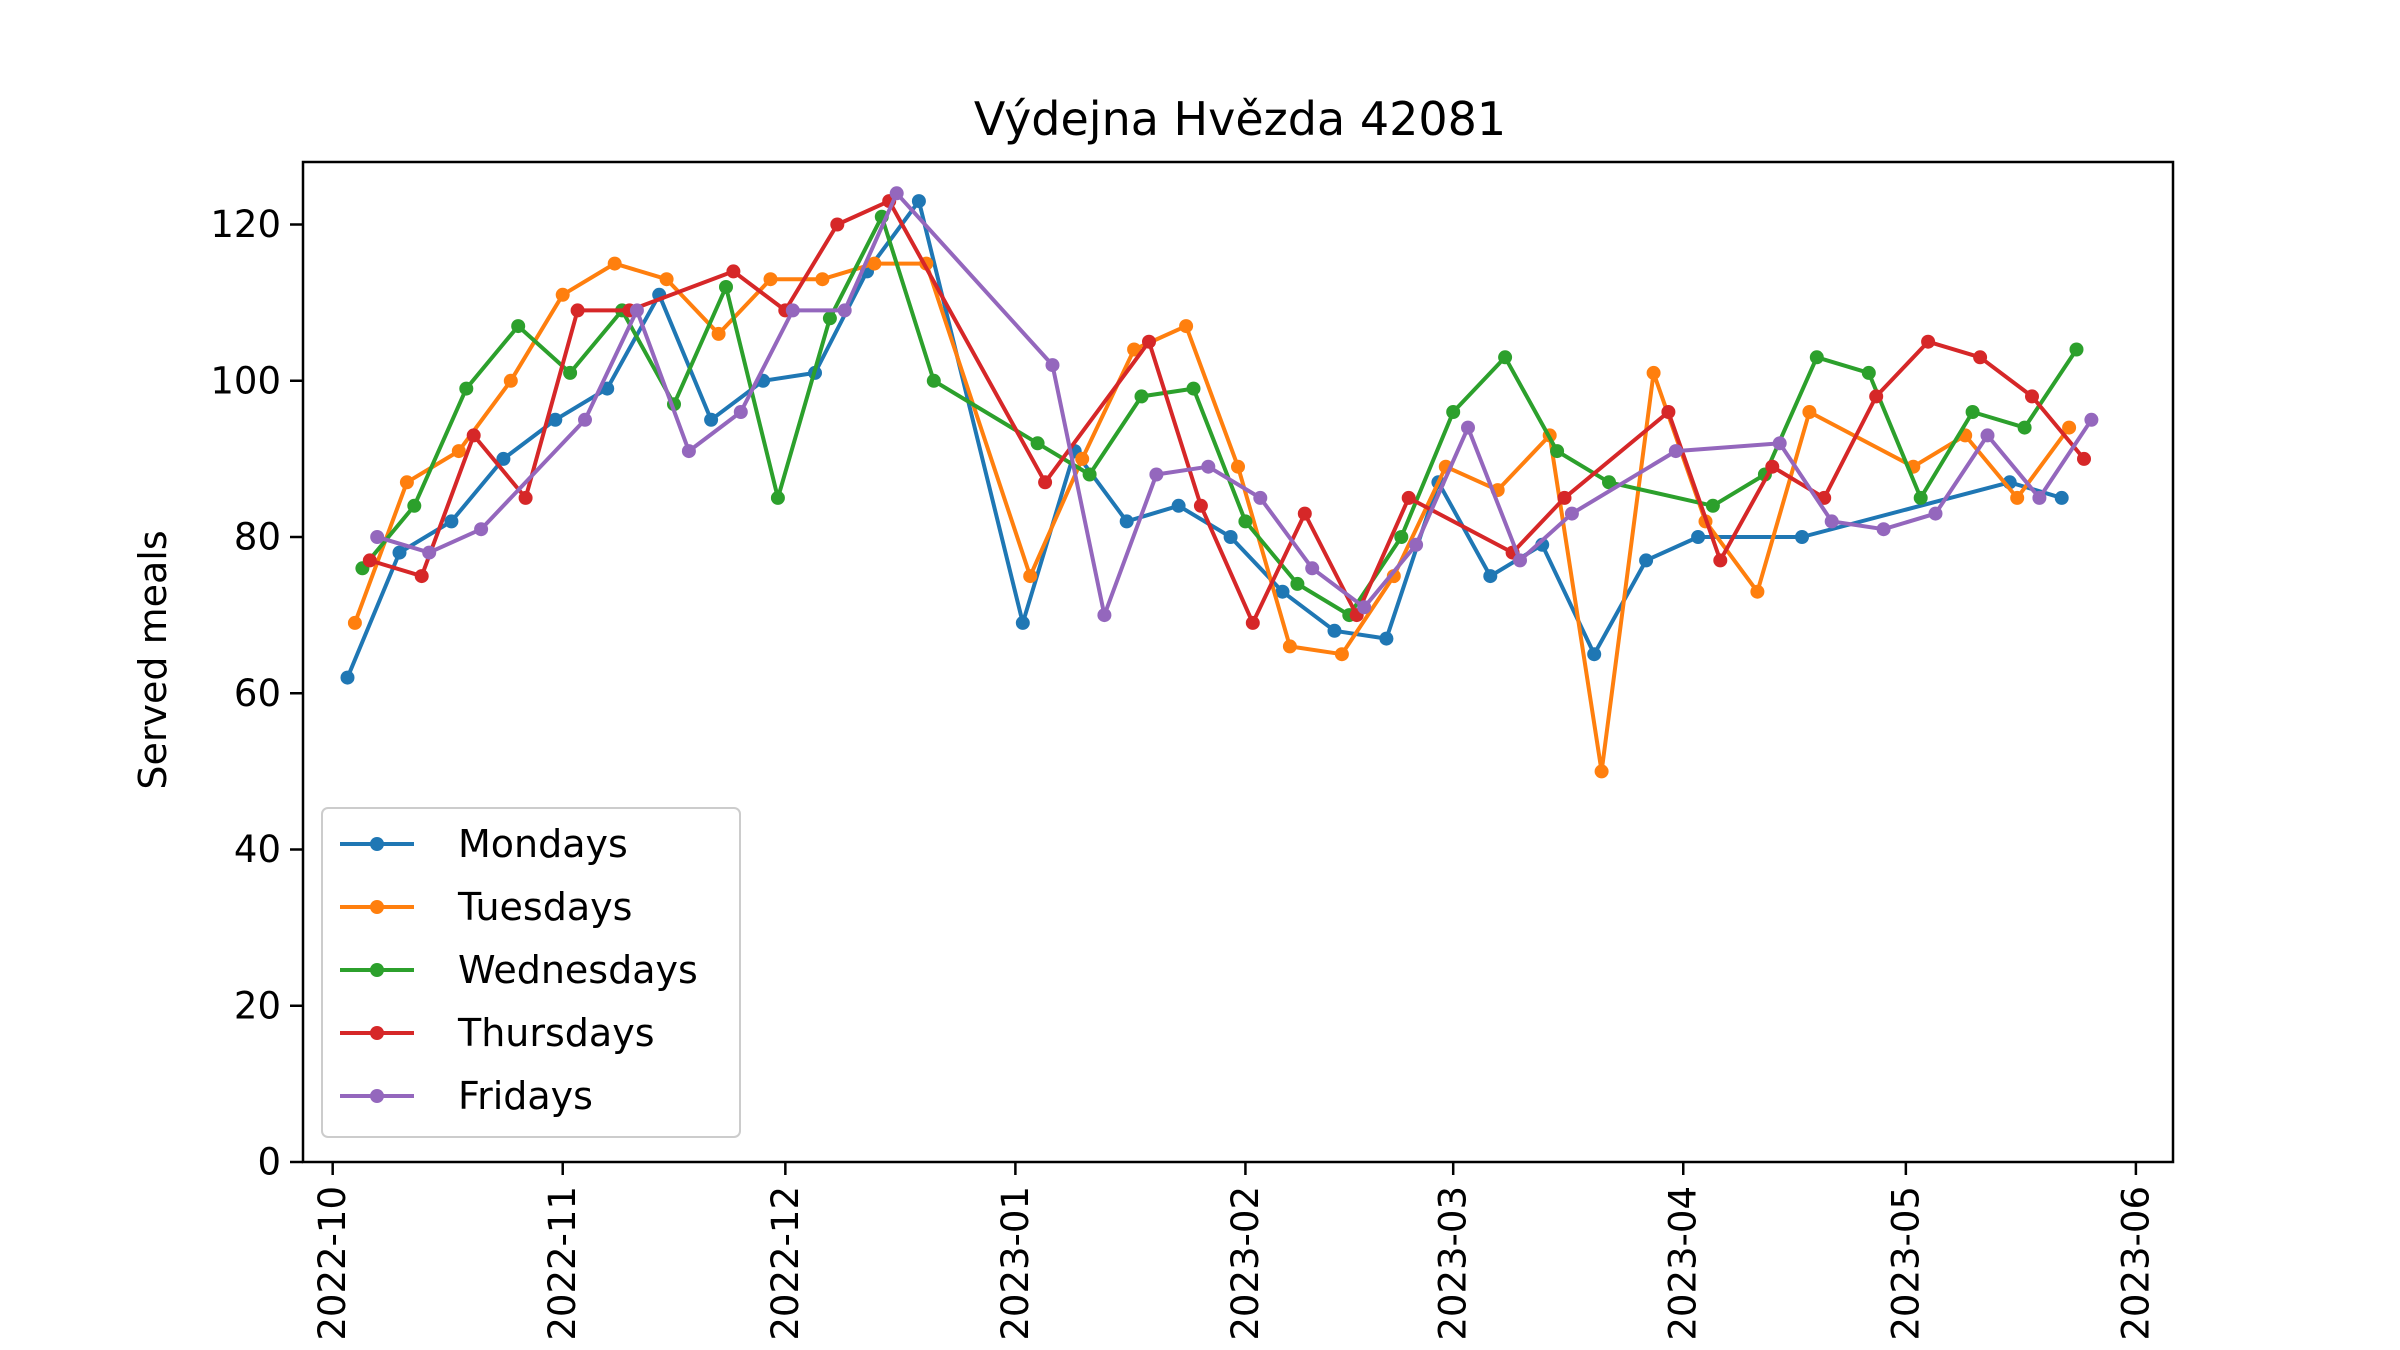 The height and width of the screenshot is (1350, 2400). I want to click on x-tick-label: 2022-10, so click(332, 1263).